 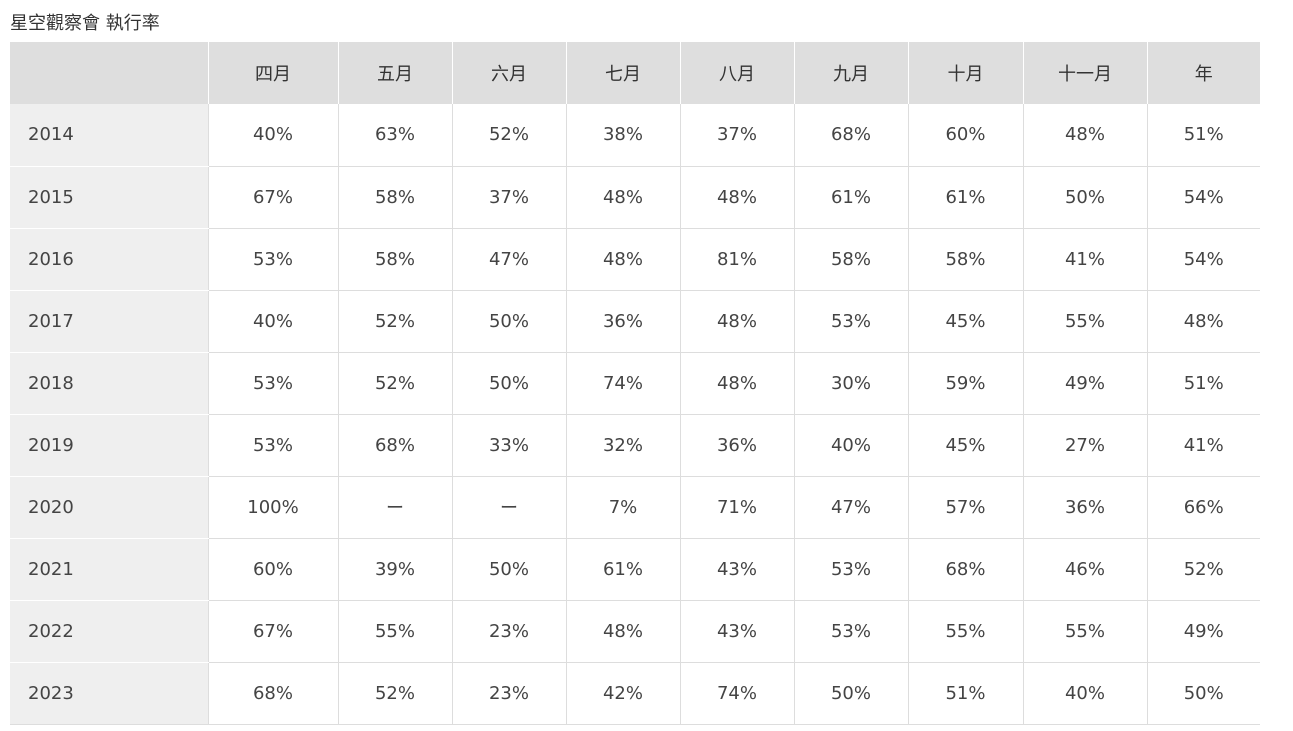 What do you see at coordinates (1084, 73) in the screenshot?
I see `header-cell-november: 十一月` at bounding box center [1084, 73].